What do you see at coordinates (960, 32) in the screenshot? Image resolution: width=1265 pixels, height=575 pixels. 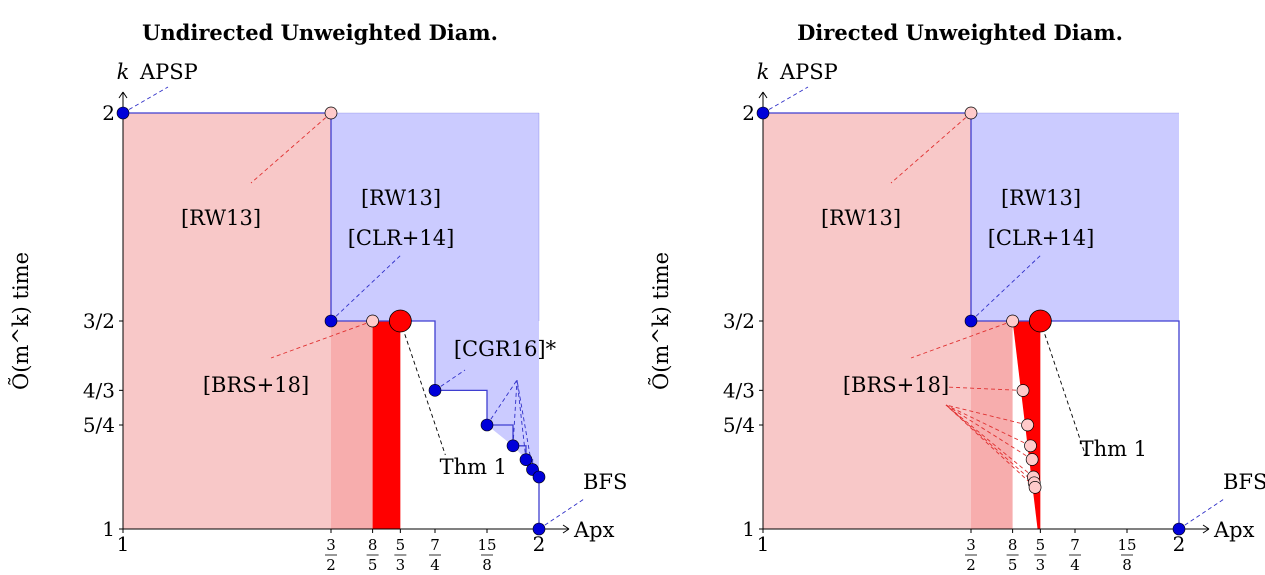 I see `chart-title: Directed Unweighted Diam.` at bounding box center [960, 32].